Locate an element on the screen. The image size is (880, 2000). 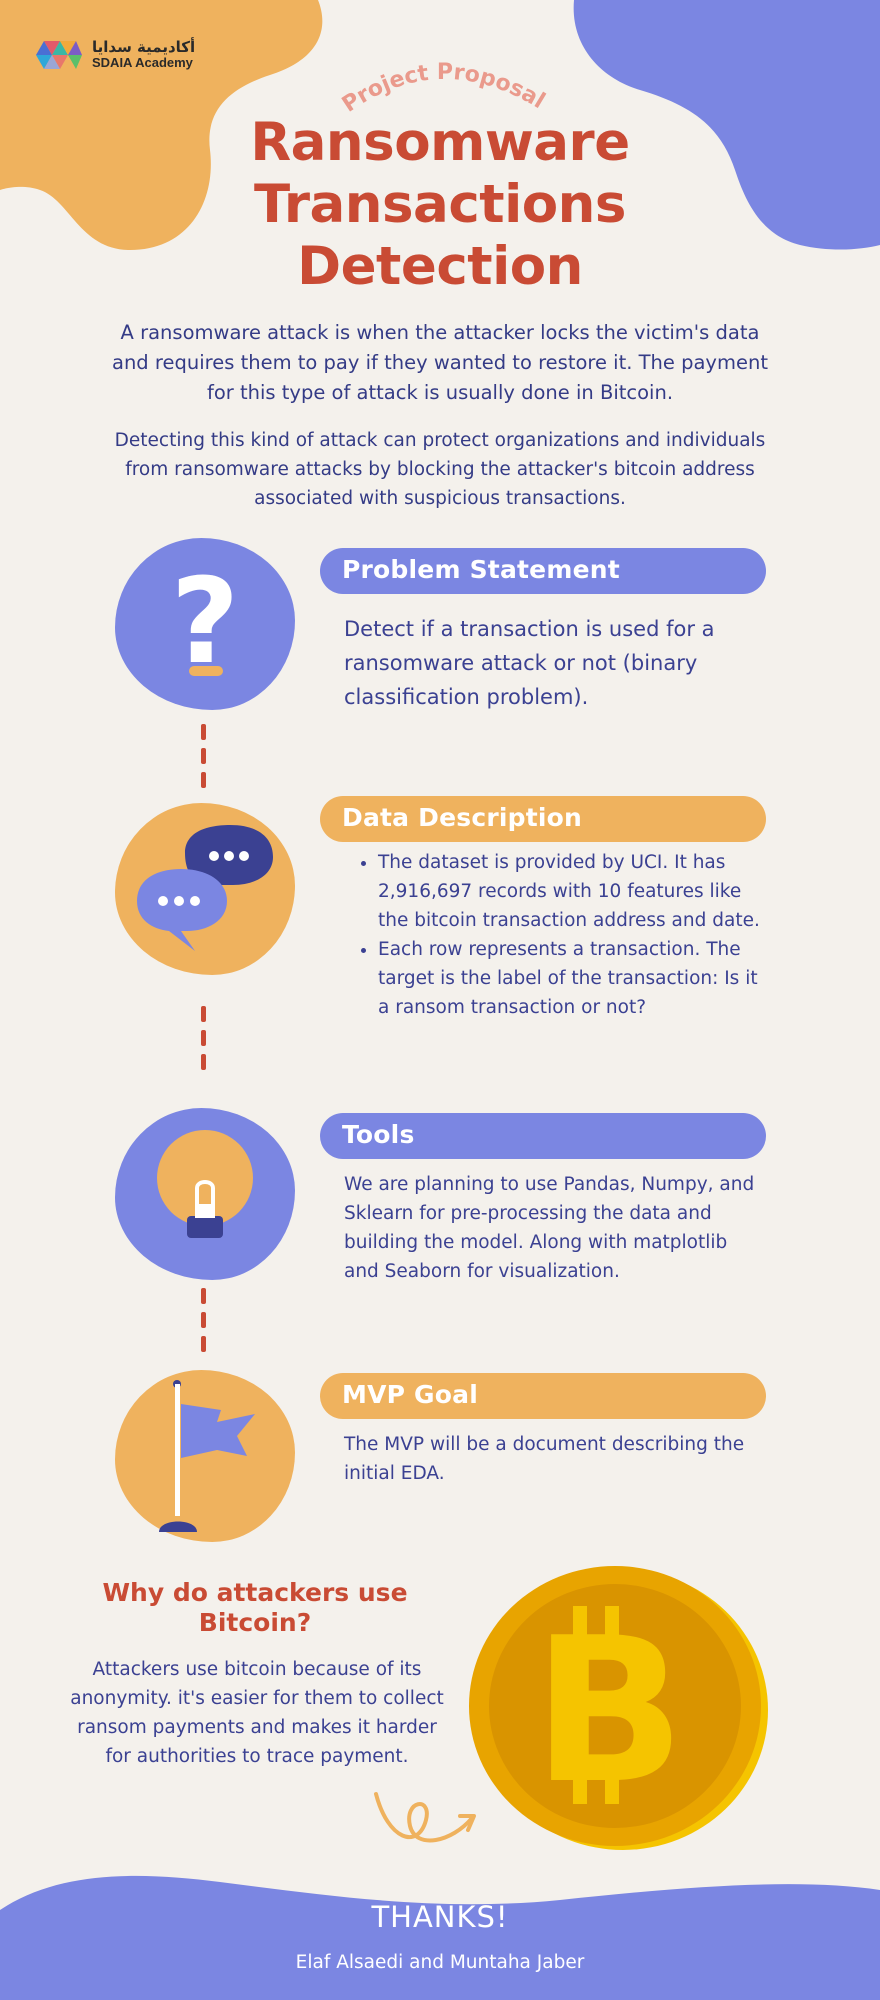
chat-bubbles-icon is located at coordinates (205, 888).